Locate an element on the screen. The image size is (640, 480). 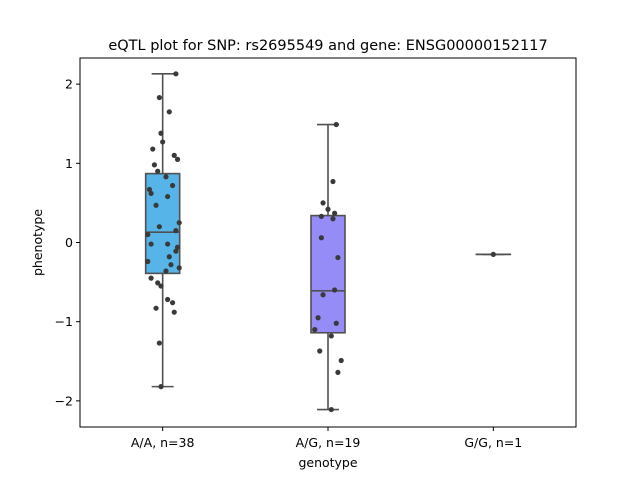
y-tick-label: −2 is located at coordinates (64, 400).